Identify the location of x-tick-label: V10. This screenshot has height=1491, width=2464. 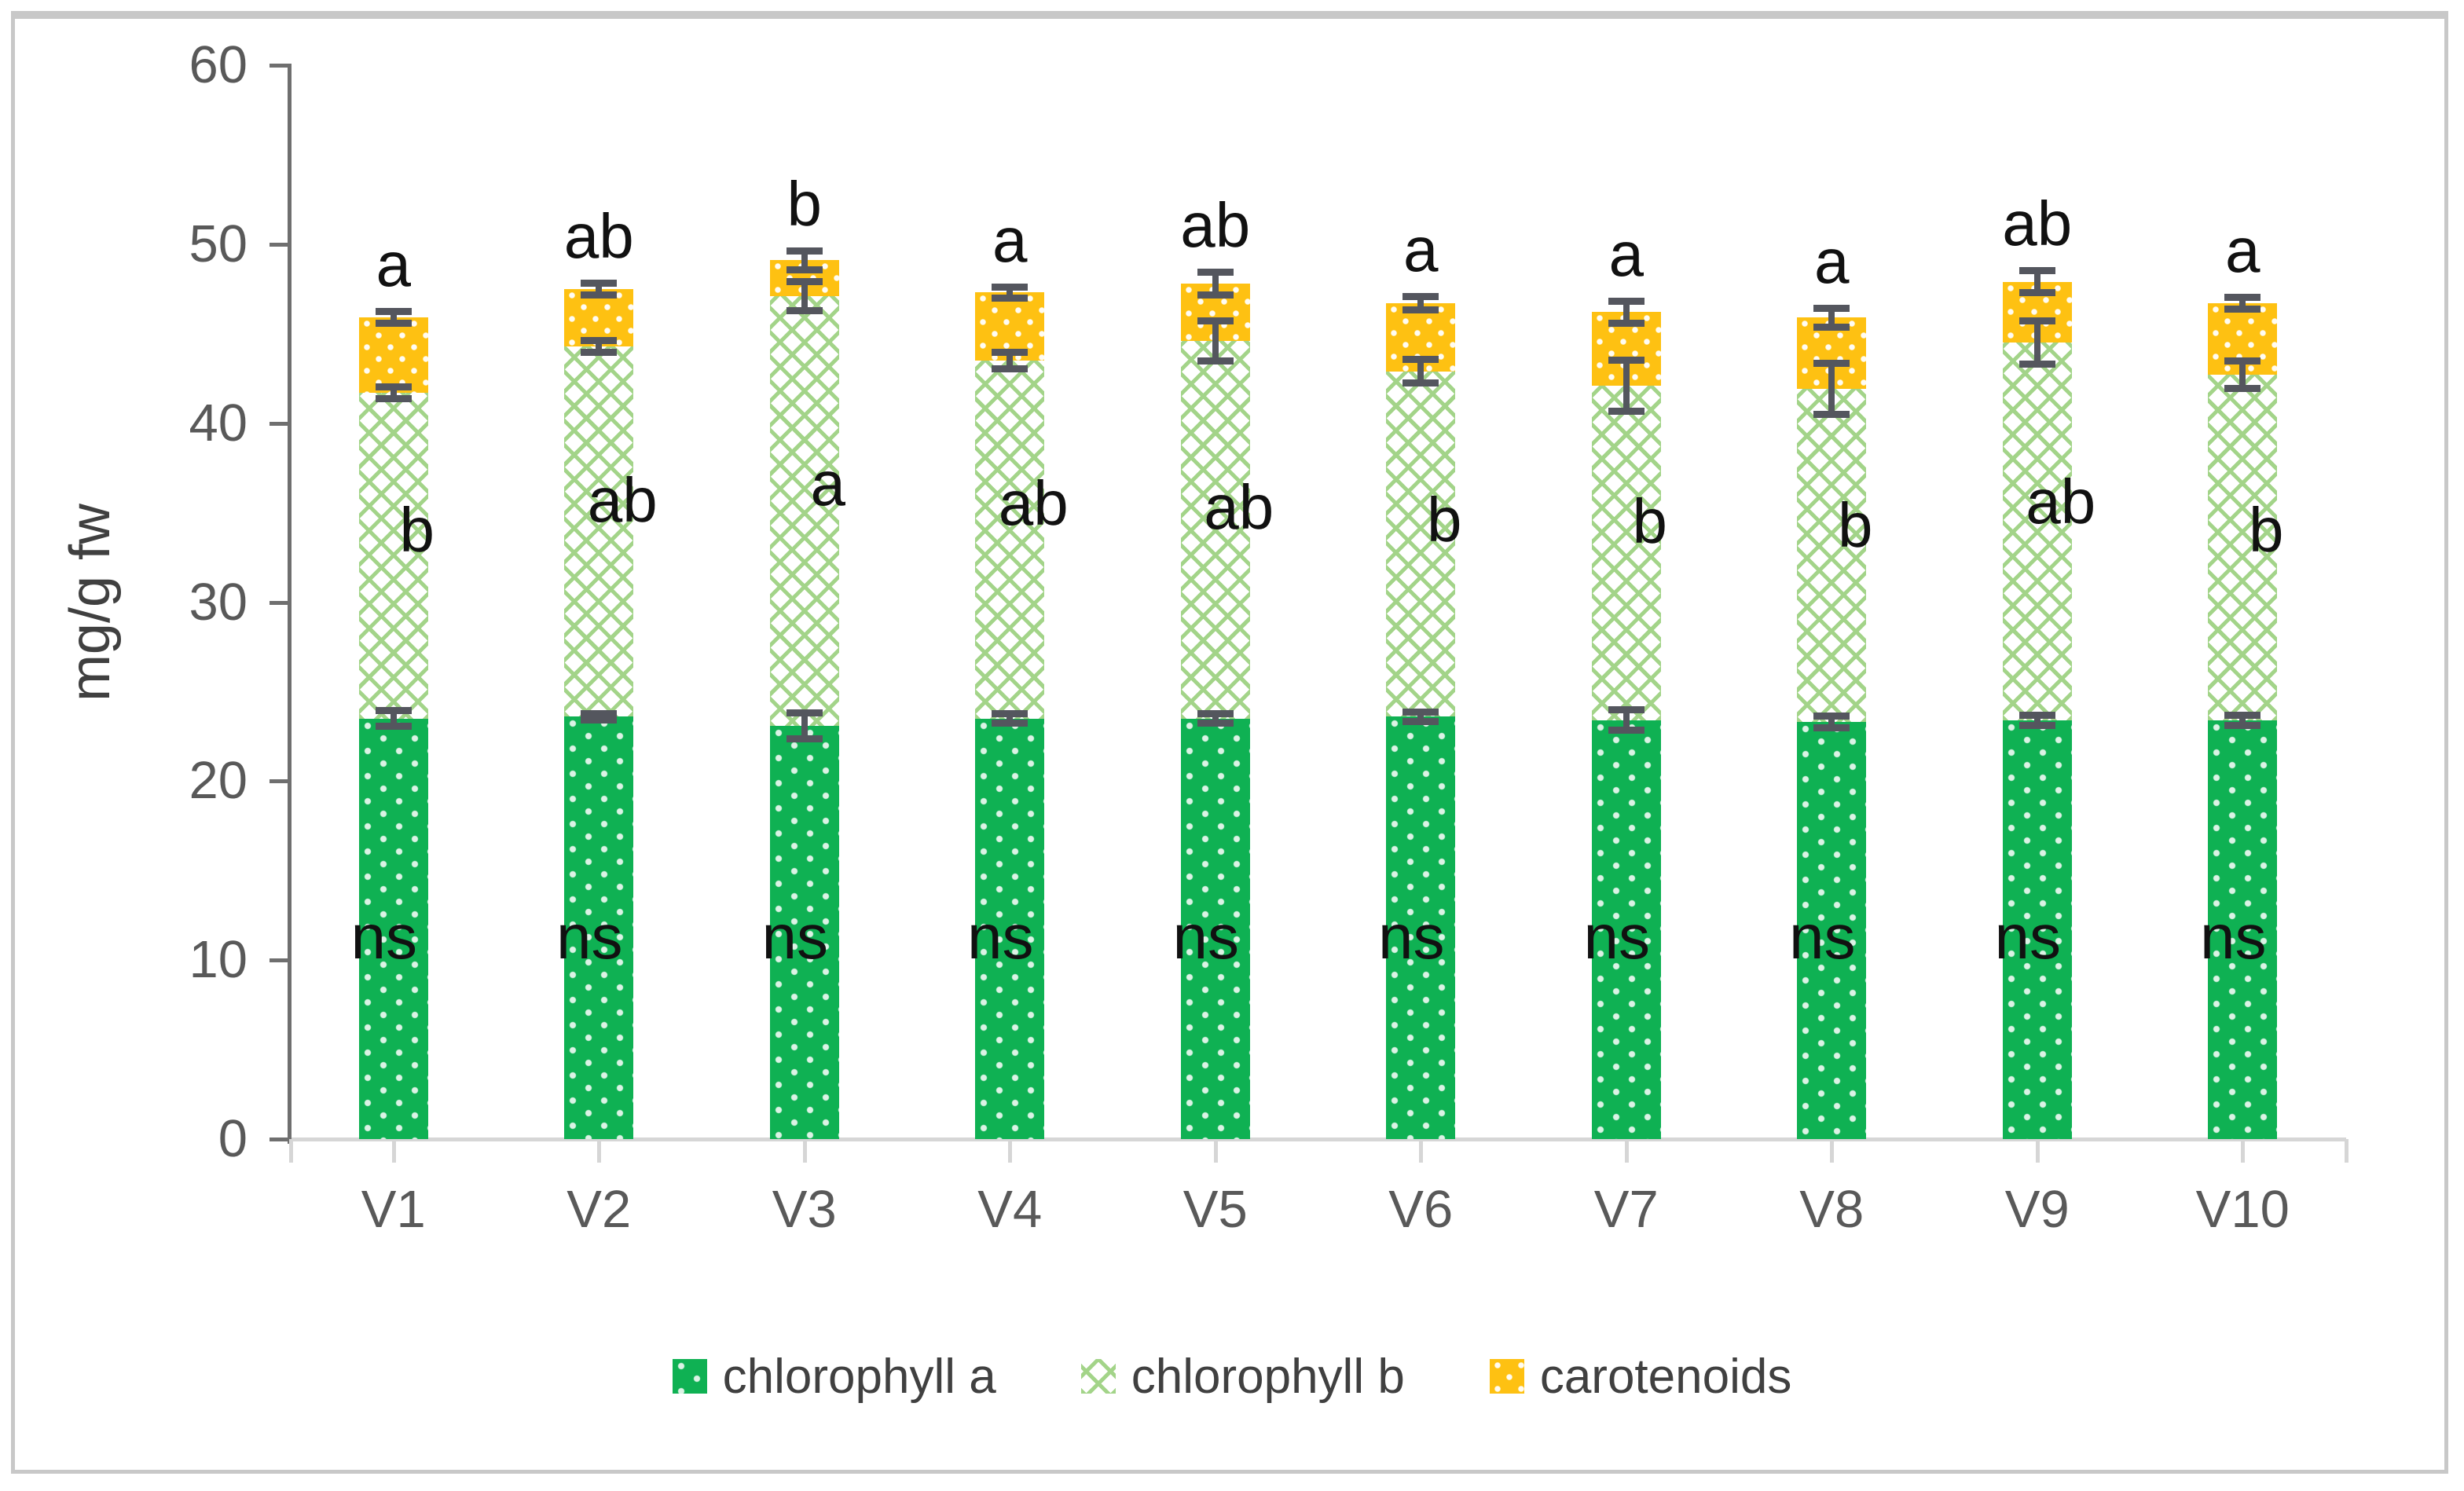
(2242, 1209).